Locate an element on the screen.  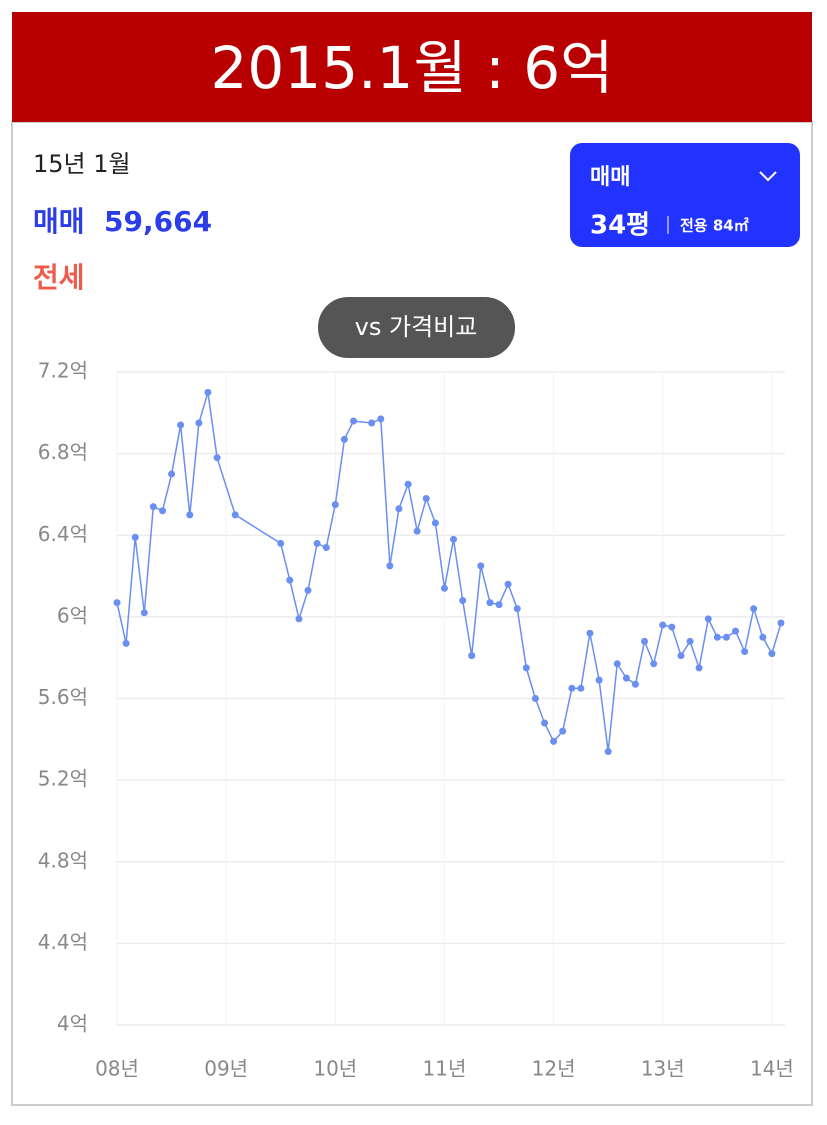
y-tick-label: 5.2억 is located at coordinates (63, 779).